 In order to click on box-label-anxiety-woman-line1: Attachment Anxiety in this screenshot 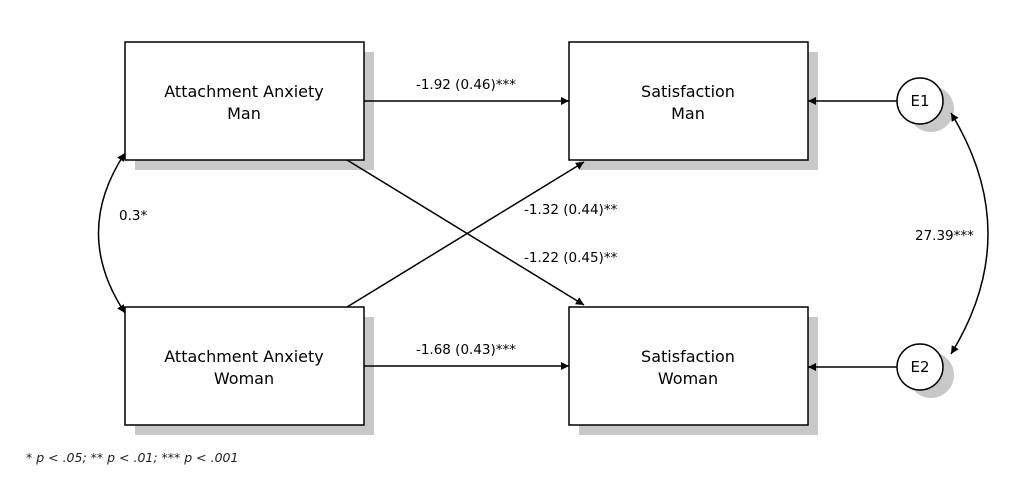, I will do `click(243, 356)`.